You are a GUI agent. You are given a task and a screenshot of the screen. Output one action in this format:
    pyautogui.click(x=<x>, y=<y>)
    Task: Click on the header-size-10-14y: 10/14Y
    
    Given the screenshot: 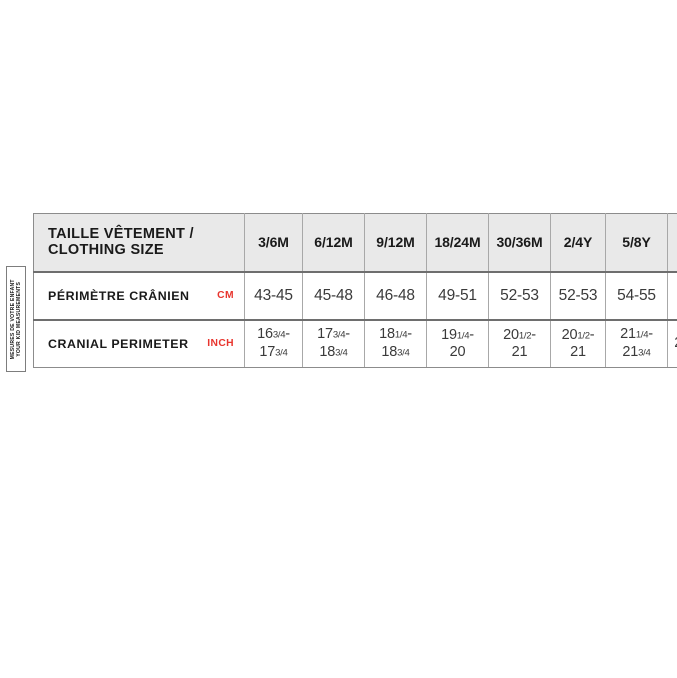 What is the action you would take?
    pyautogui.click(x=672, y=243)
    